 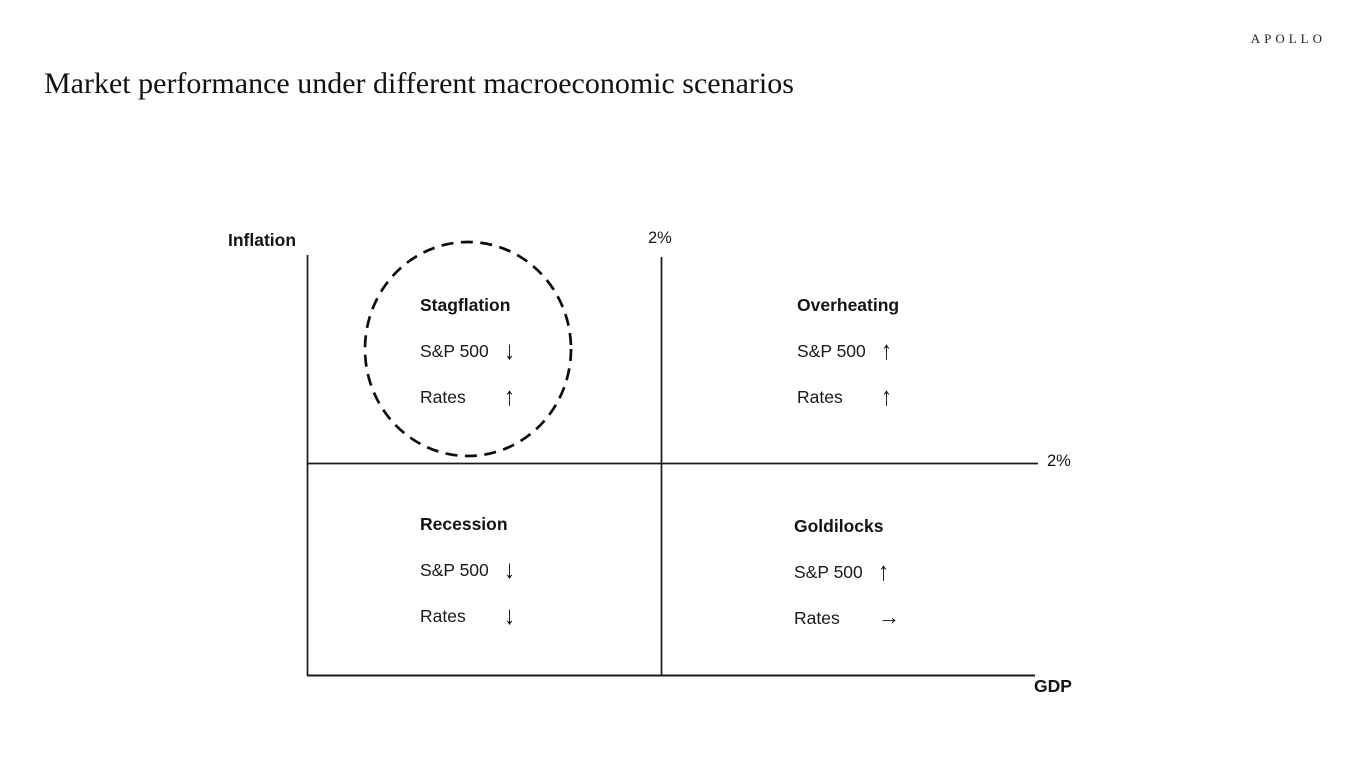 What do you see at coordinates (1288, 38) in the screenshot?
I see `apollo-logo: APOLLO` at bounding box center [1288, 38].